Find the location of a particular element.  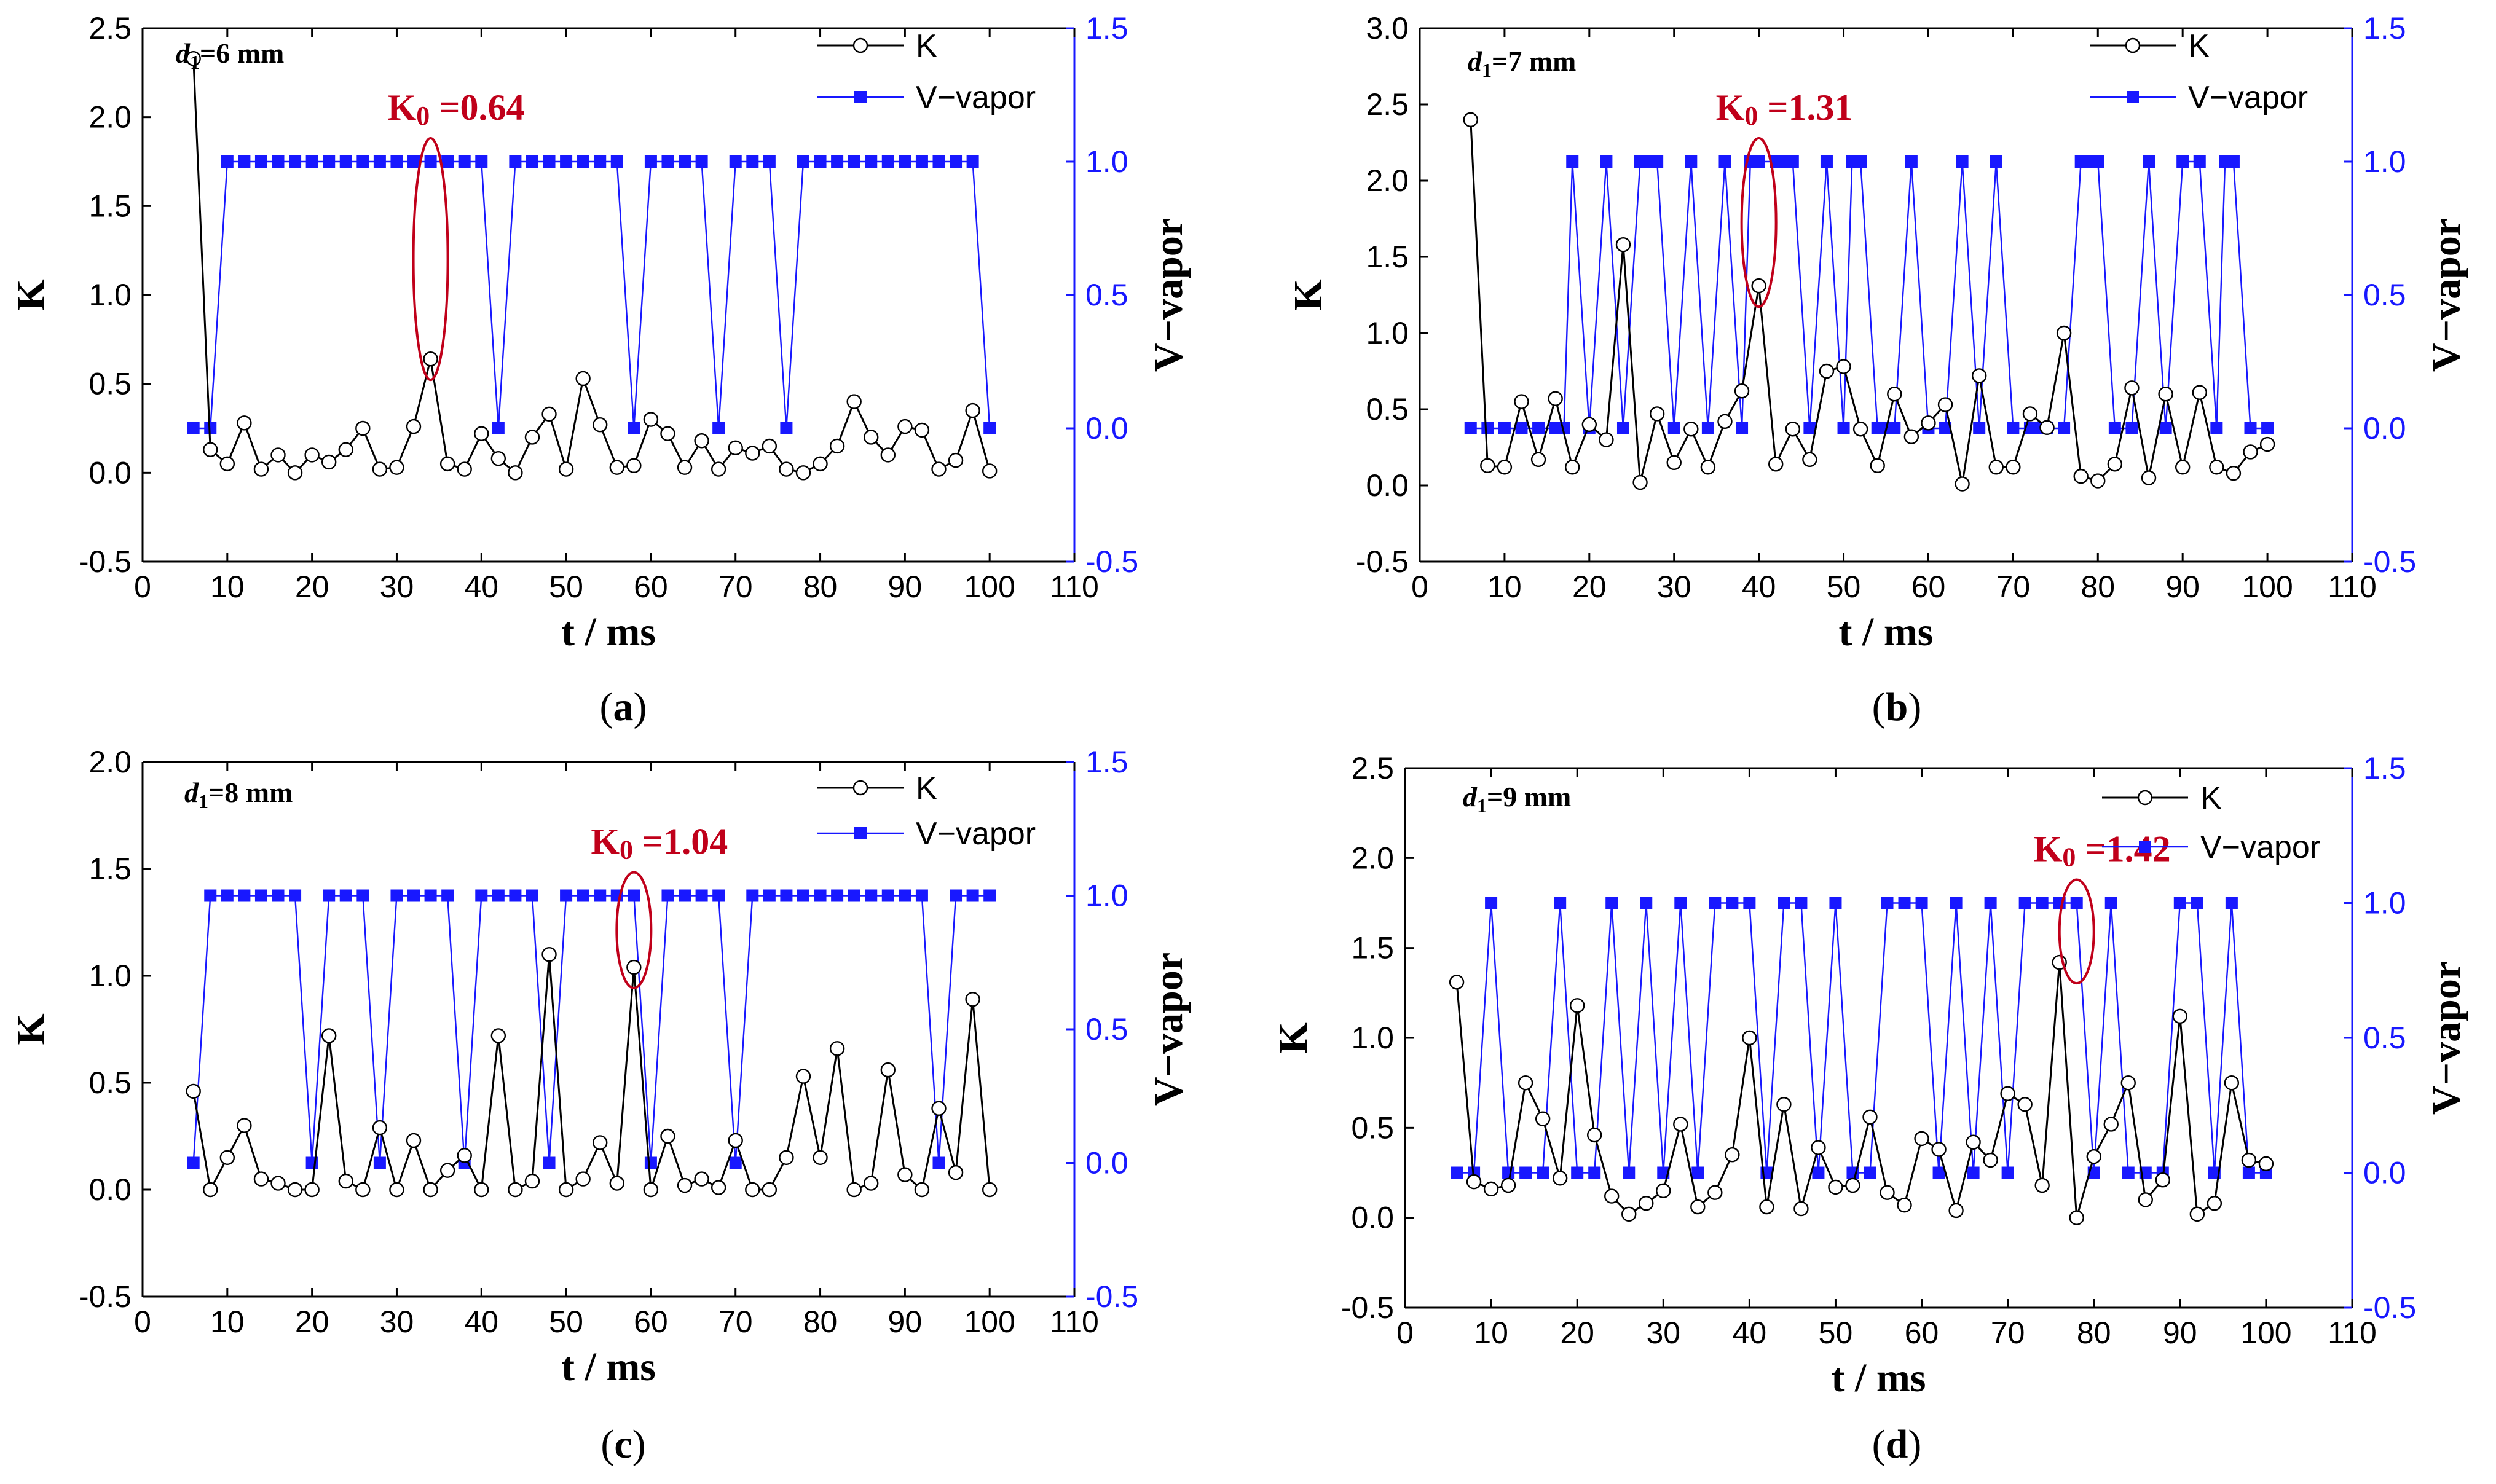

legend-v-marker is located at coordinates (2145, 847).